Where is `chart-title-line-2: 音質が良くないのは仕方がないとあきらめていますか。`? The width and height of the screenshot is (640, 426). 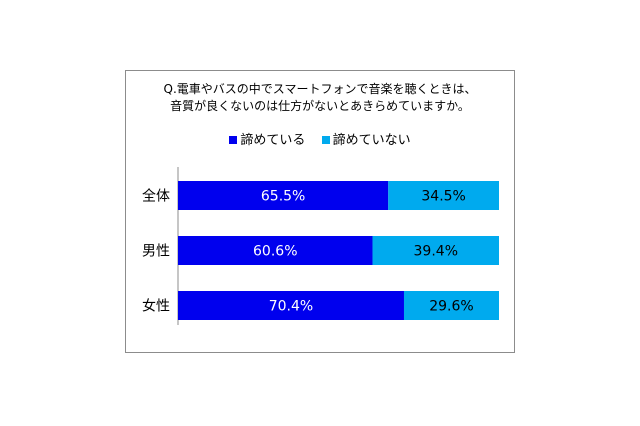
chart-title-line-2: 音質が良くないのは仕方がないとあきらめていますか。 is located at coordinates (320, 106).